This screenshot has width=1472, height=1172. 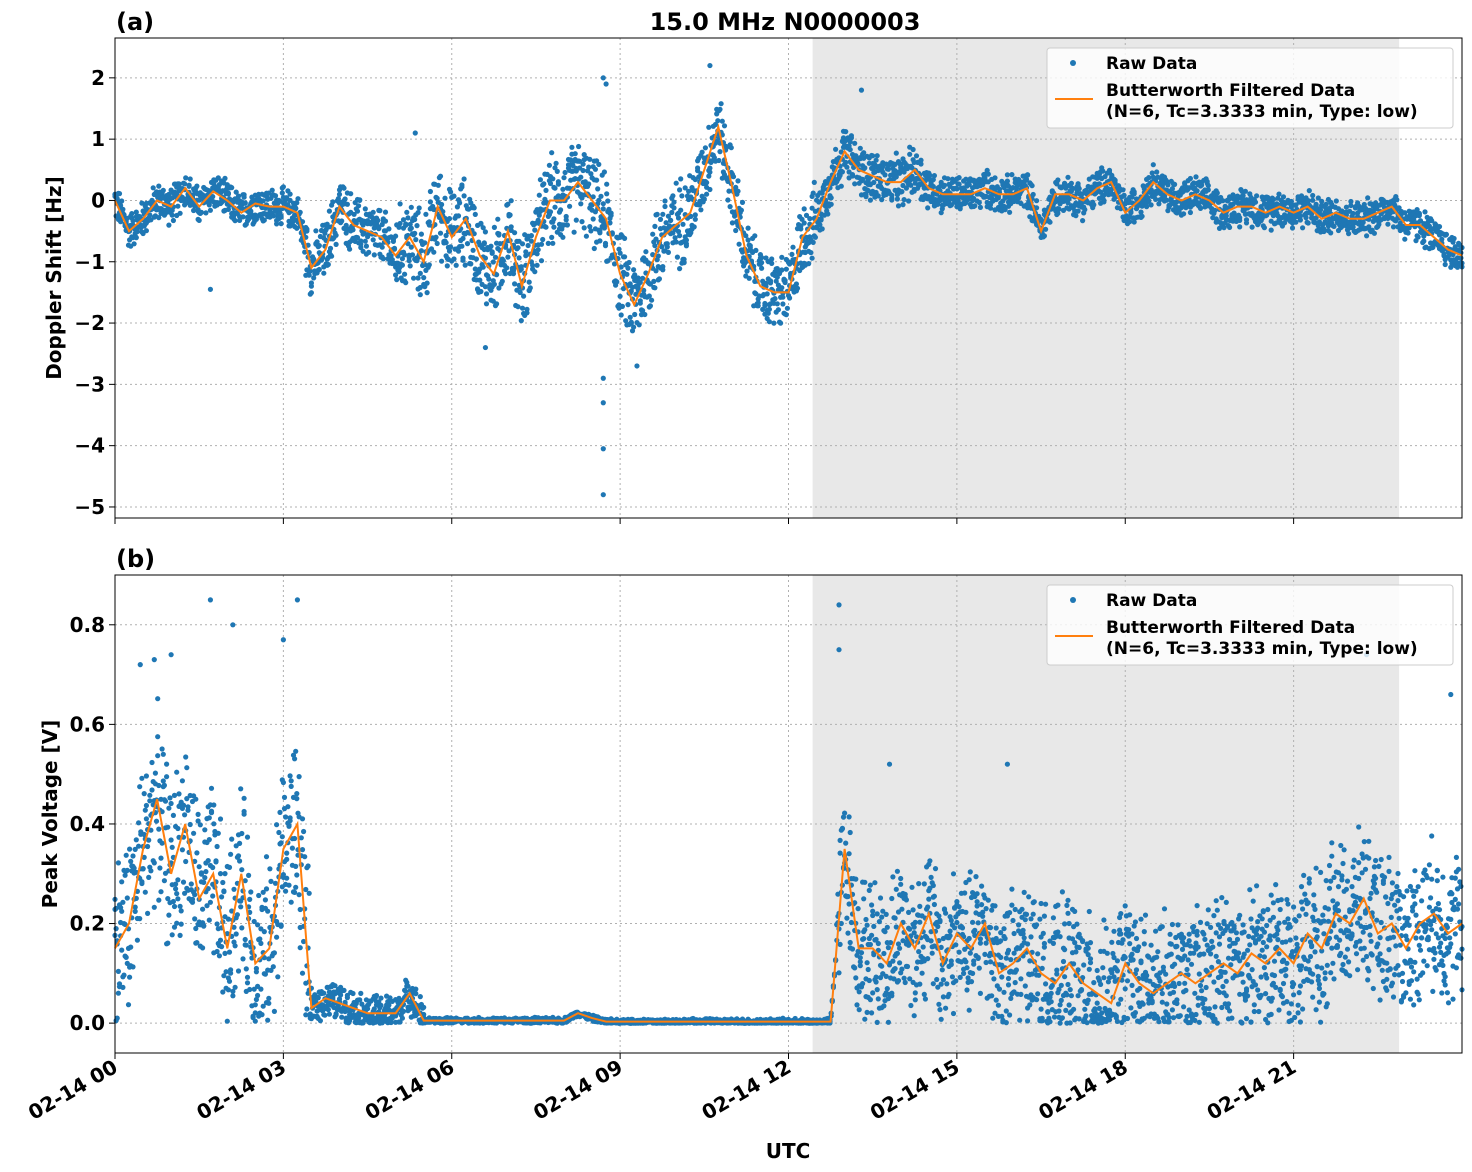 What do you see at coordinates (785, 22) in the screenshot?
I see `chart-title: 15.0 MHz N0000003` at bounding box center [785, 22].